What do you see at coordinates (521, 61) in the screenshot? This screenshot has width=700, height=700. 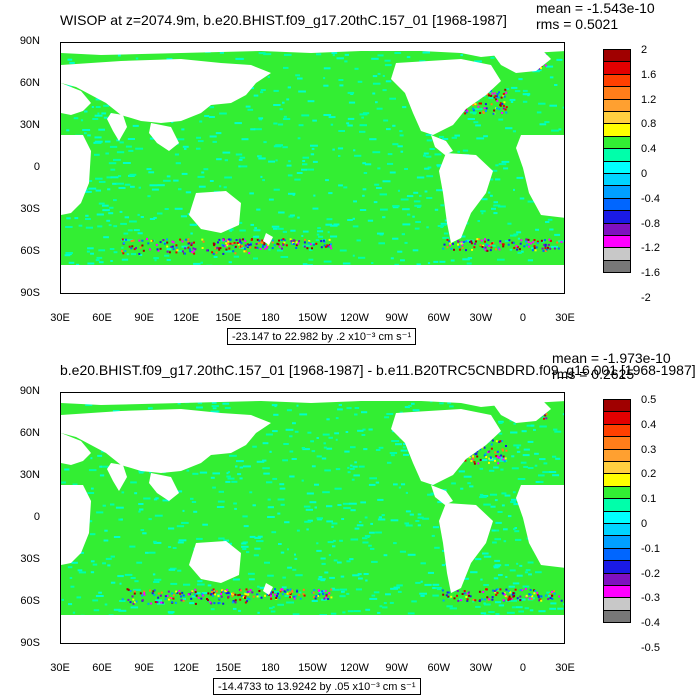 I see `land-mass` at bounding box center [521, 61].